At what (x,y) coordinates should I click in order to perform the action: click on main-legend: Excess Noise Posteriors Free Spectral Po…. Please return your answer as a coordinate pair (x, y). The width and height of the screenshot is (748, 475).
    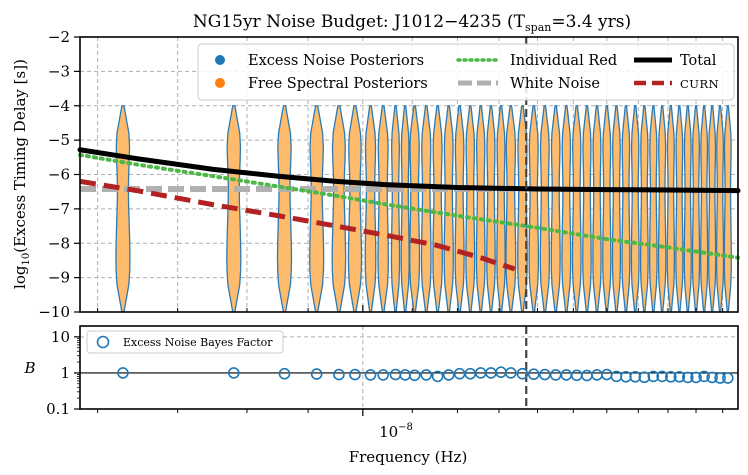
    Looking at the image, I should click on (466, 72).